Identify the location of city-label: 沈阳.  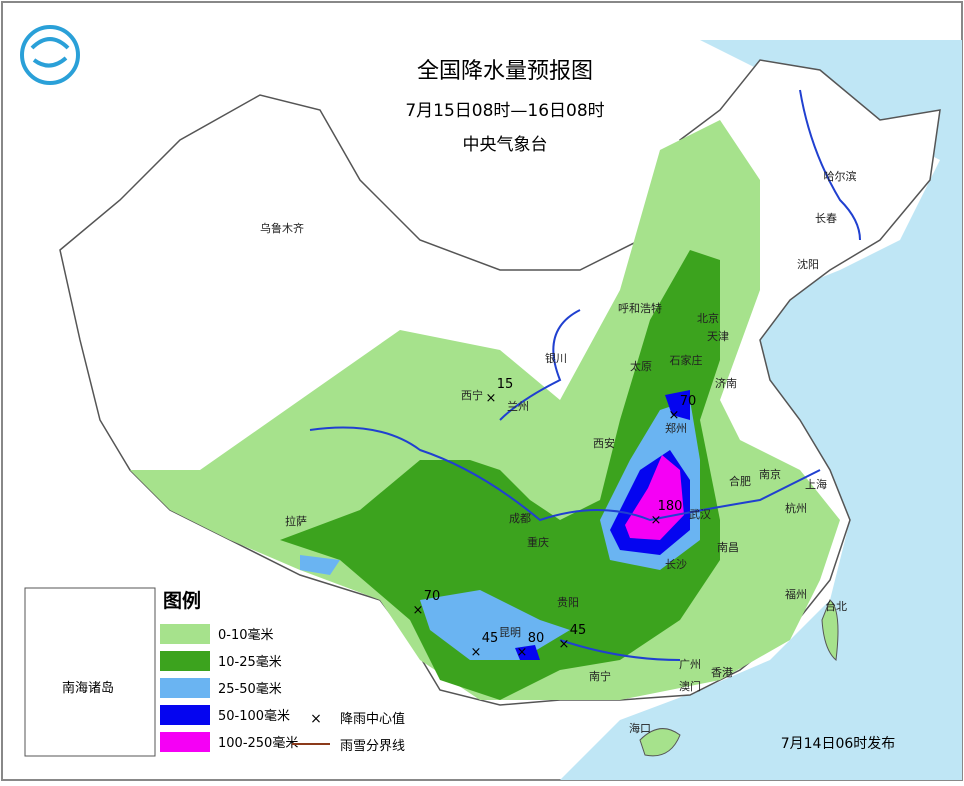
(808, 264).